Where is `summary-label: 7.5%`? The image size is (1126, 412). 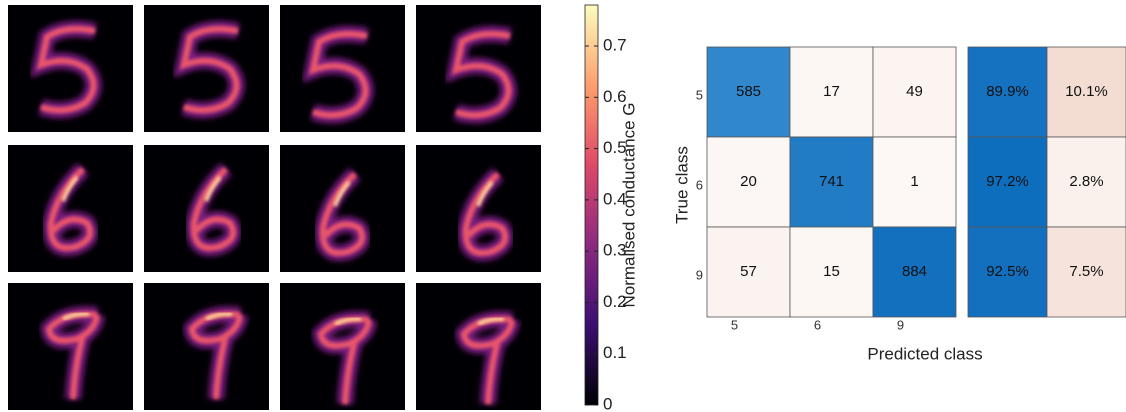
summary-label: 7.5% is located at coordinates (1086, 271).